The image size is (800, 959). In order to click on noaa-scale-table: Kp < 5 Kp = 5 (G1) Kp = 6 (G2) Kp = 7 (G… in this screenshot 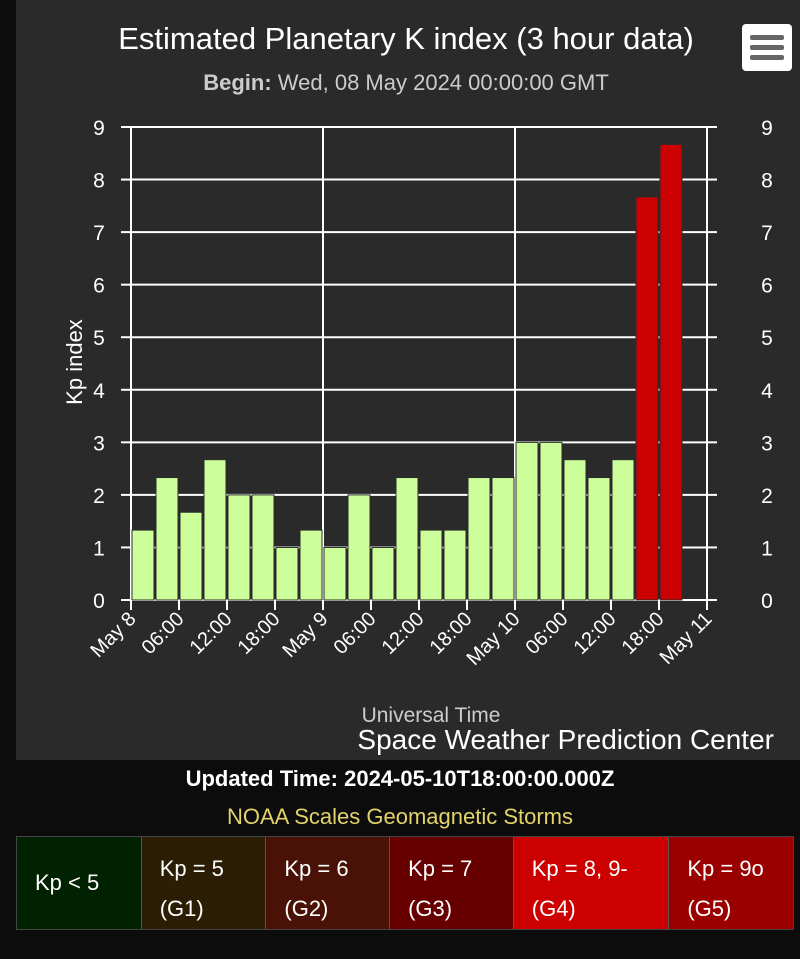, I will do `click(405, 883)`.